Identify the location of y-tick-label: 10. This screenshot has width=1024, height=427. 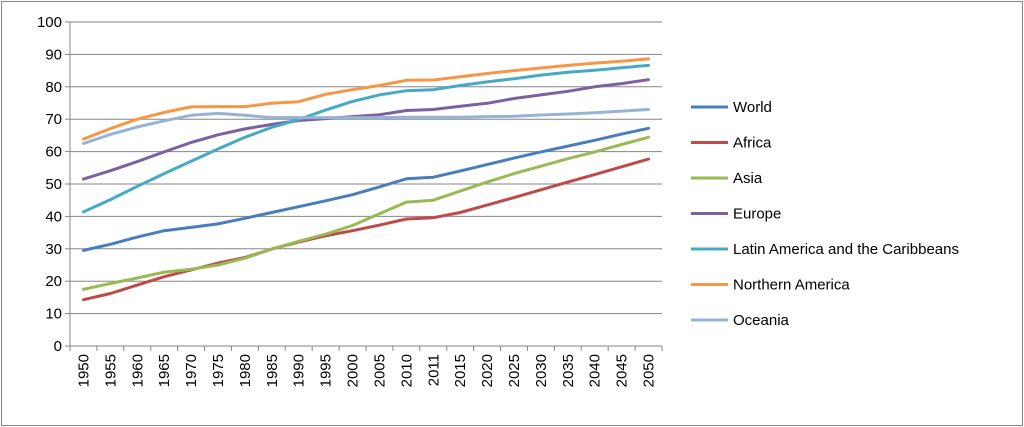
(53, 314).